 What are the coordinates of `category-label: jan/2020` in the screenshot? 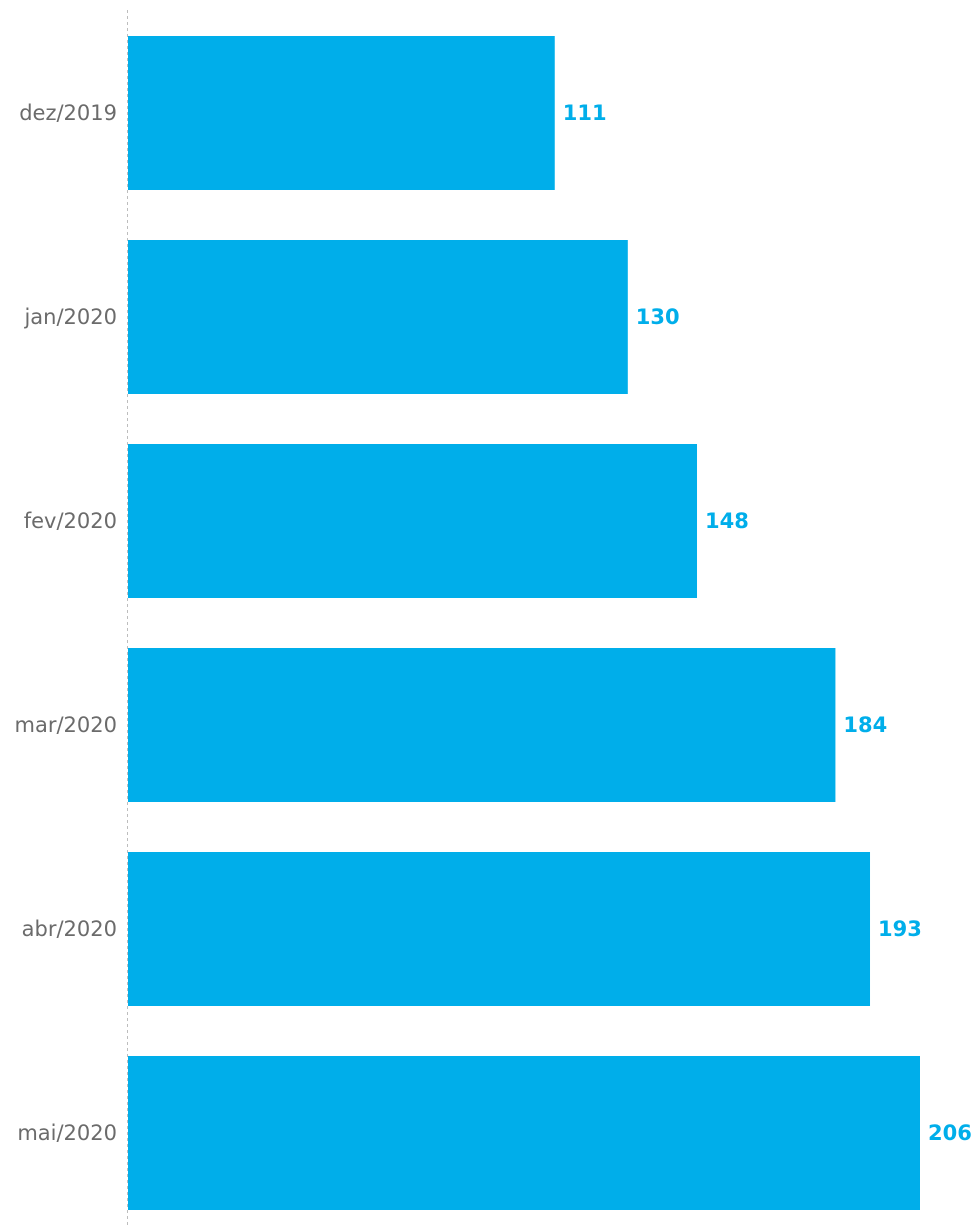 It's located at (70, 317).